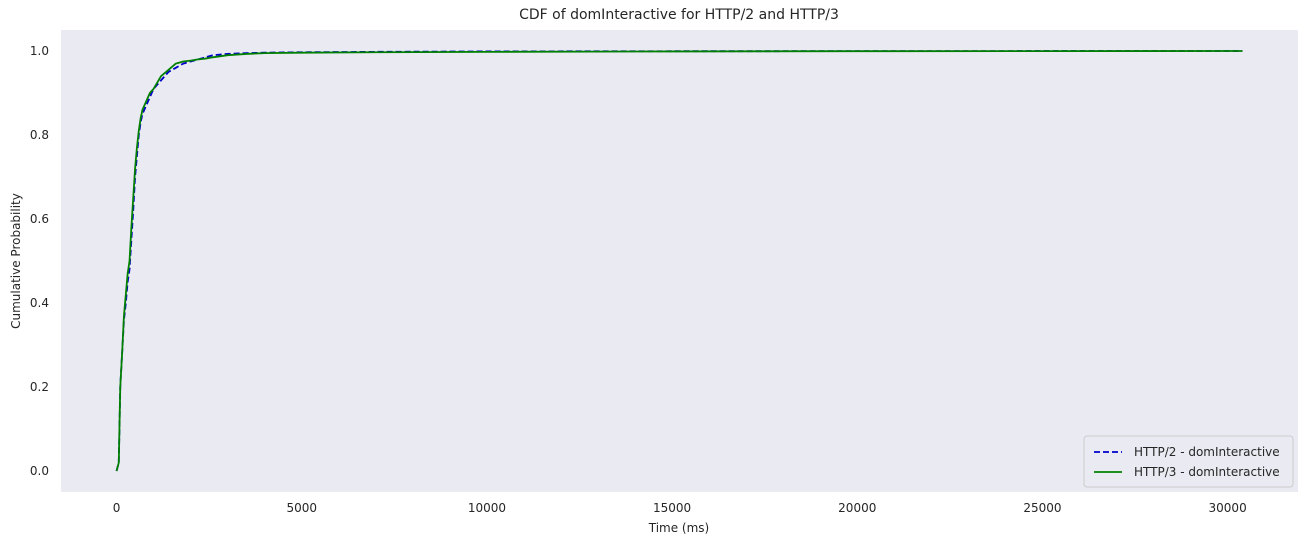 The height and width of the screenshot is (545, 1308). What do you see at coordinates (16, 261) in the screenshot?
I see `y-axis-label: Cumulative Probability` at bounding box center [16, 261].